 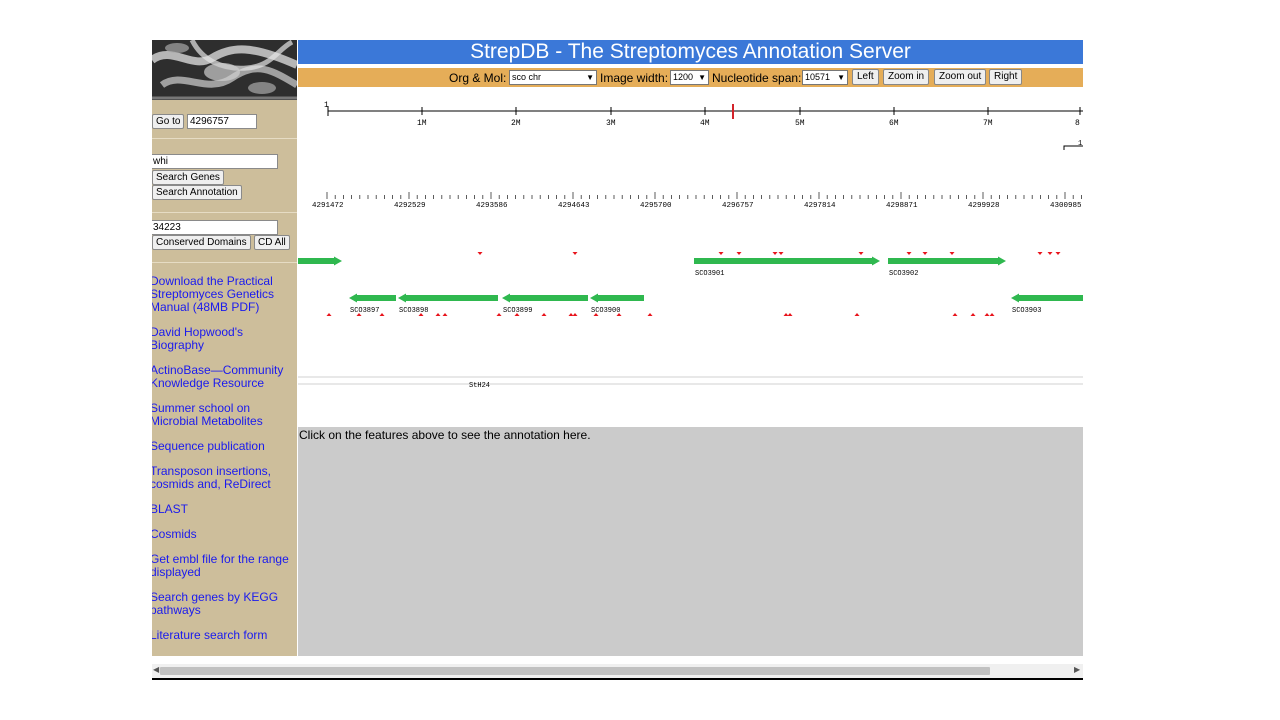 I want to click on gene-feature: SCO3902, so click(x=947, y=267).